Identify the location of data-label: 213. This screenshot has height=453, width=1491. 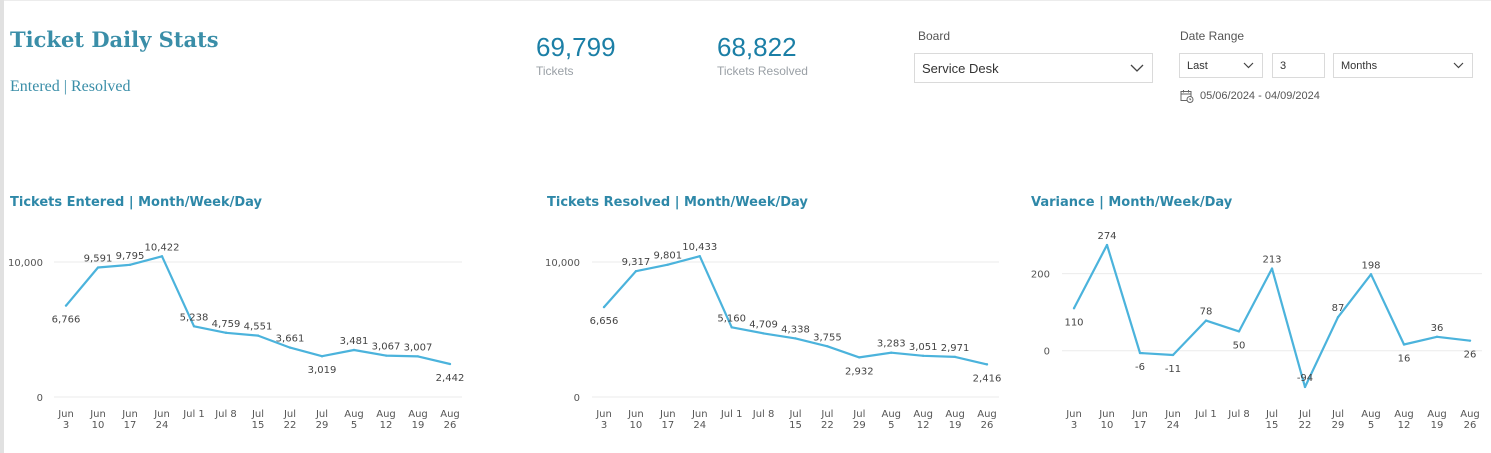
(1271, 260).